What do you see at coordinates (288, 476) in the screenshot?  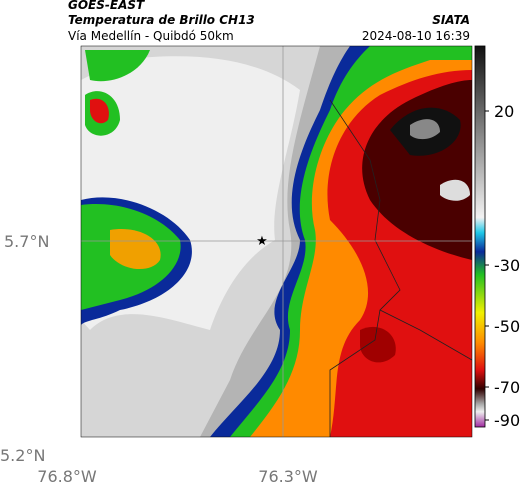 I see `lon-label: 76.3°W` at bounding box center [288, 476].